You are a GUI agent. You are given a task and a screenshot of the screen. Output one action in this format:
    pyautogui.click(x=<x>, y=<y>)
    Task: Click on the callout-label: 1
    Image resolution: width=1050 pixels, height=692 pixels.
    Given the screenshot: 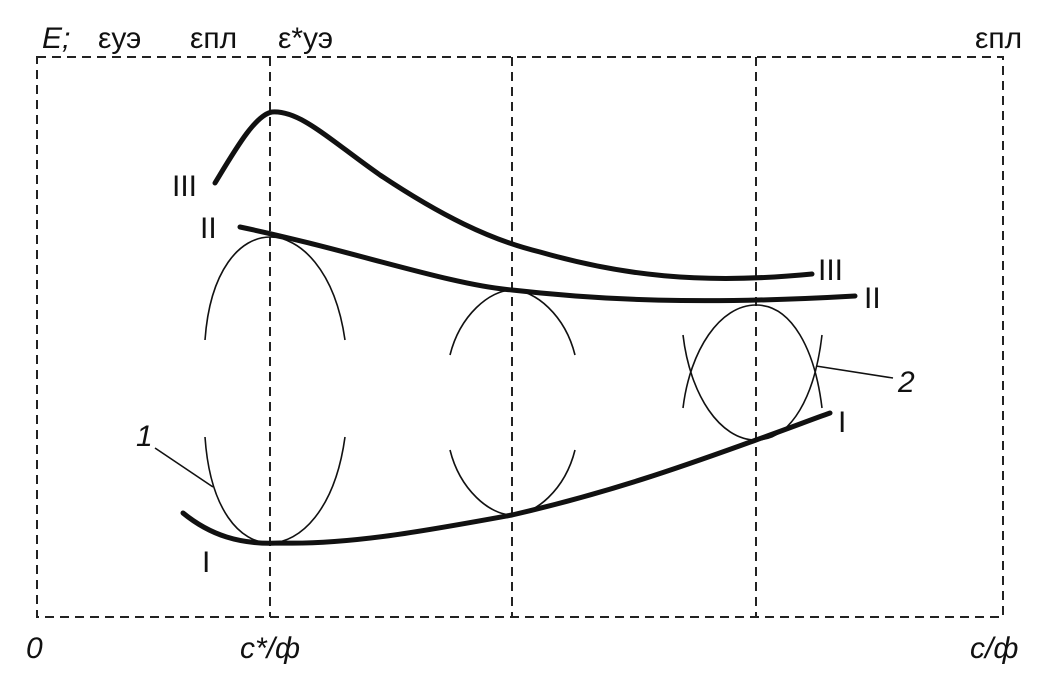 What is the action you would take?
    pyautogui.click(x=144, y=436)
    